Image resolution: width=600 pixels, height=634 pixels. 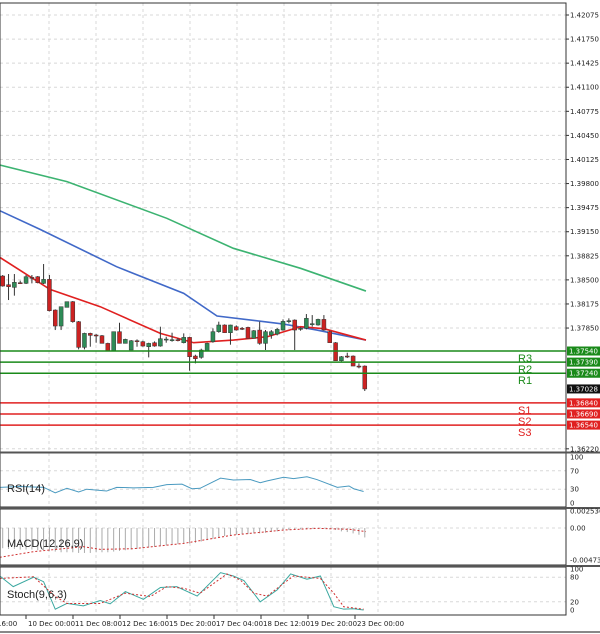 I want to click on price-label: 1.38175, so click(x=584, y=304).